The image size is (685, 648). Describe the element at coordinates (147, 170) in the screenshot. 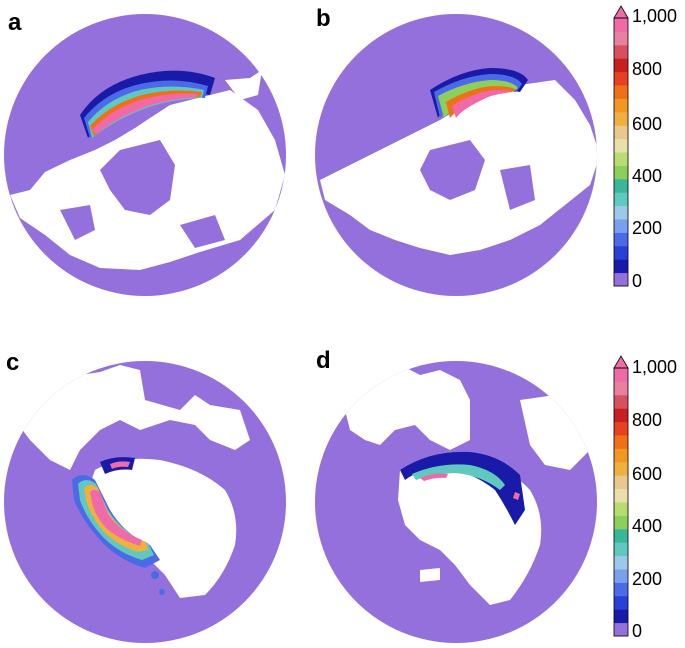

I see `land-mask-a` at that location.